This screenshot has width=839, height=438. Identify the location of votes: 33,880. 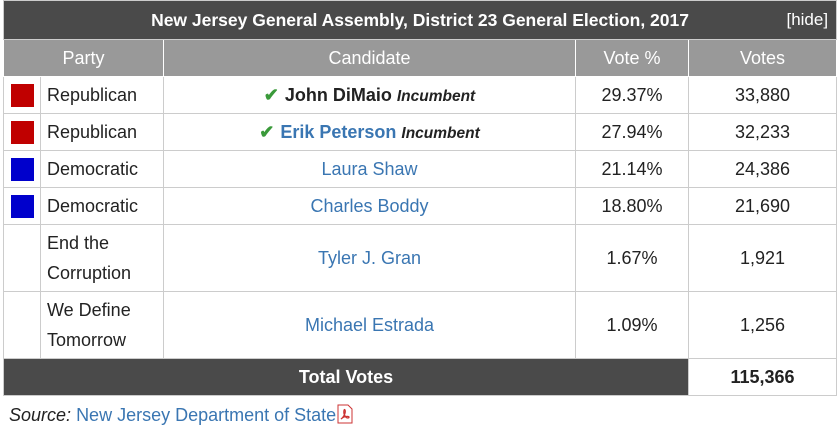
(762, 95).